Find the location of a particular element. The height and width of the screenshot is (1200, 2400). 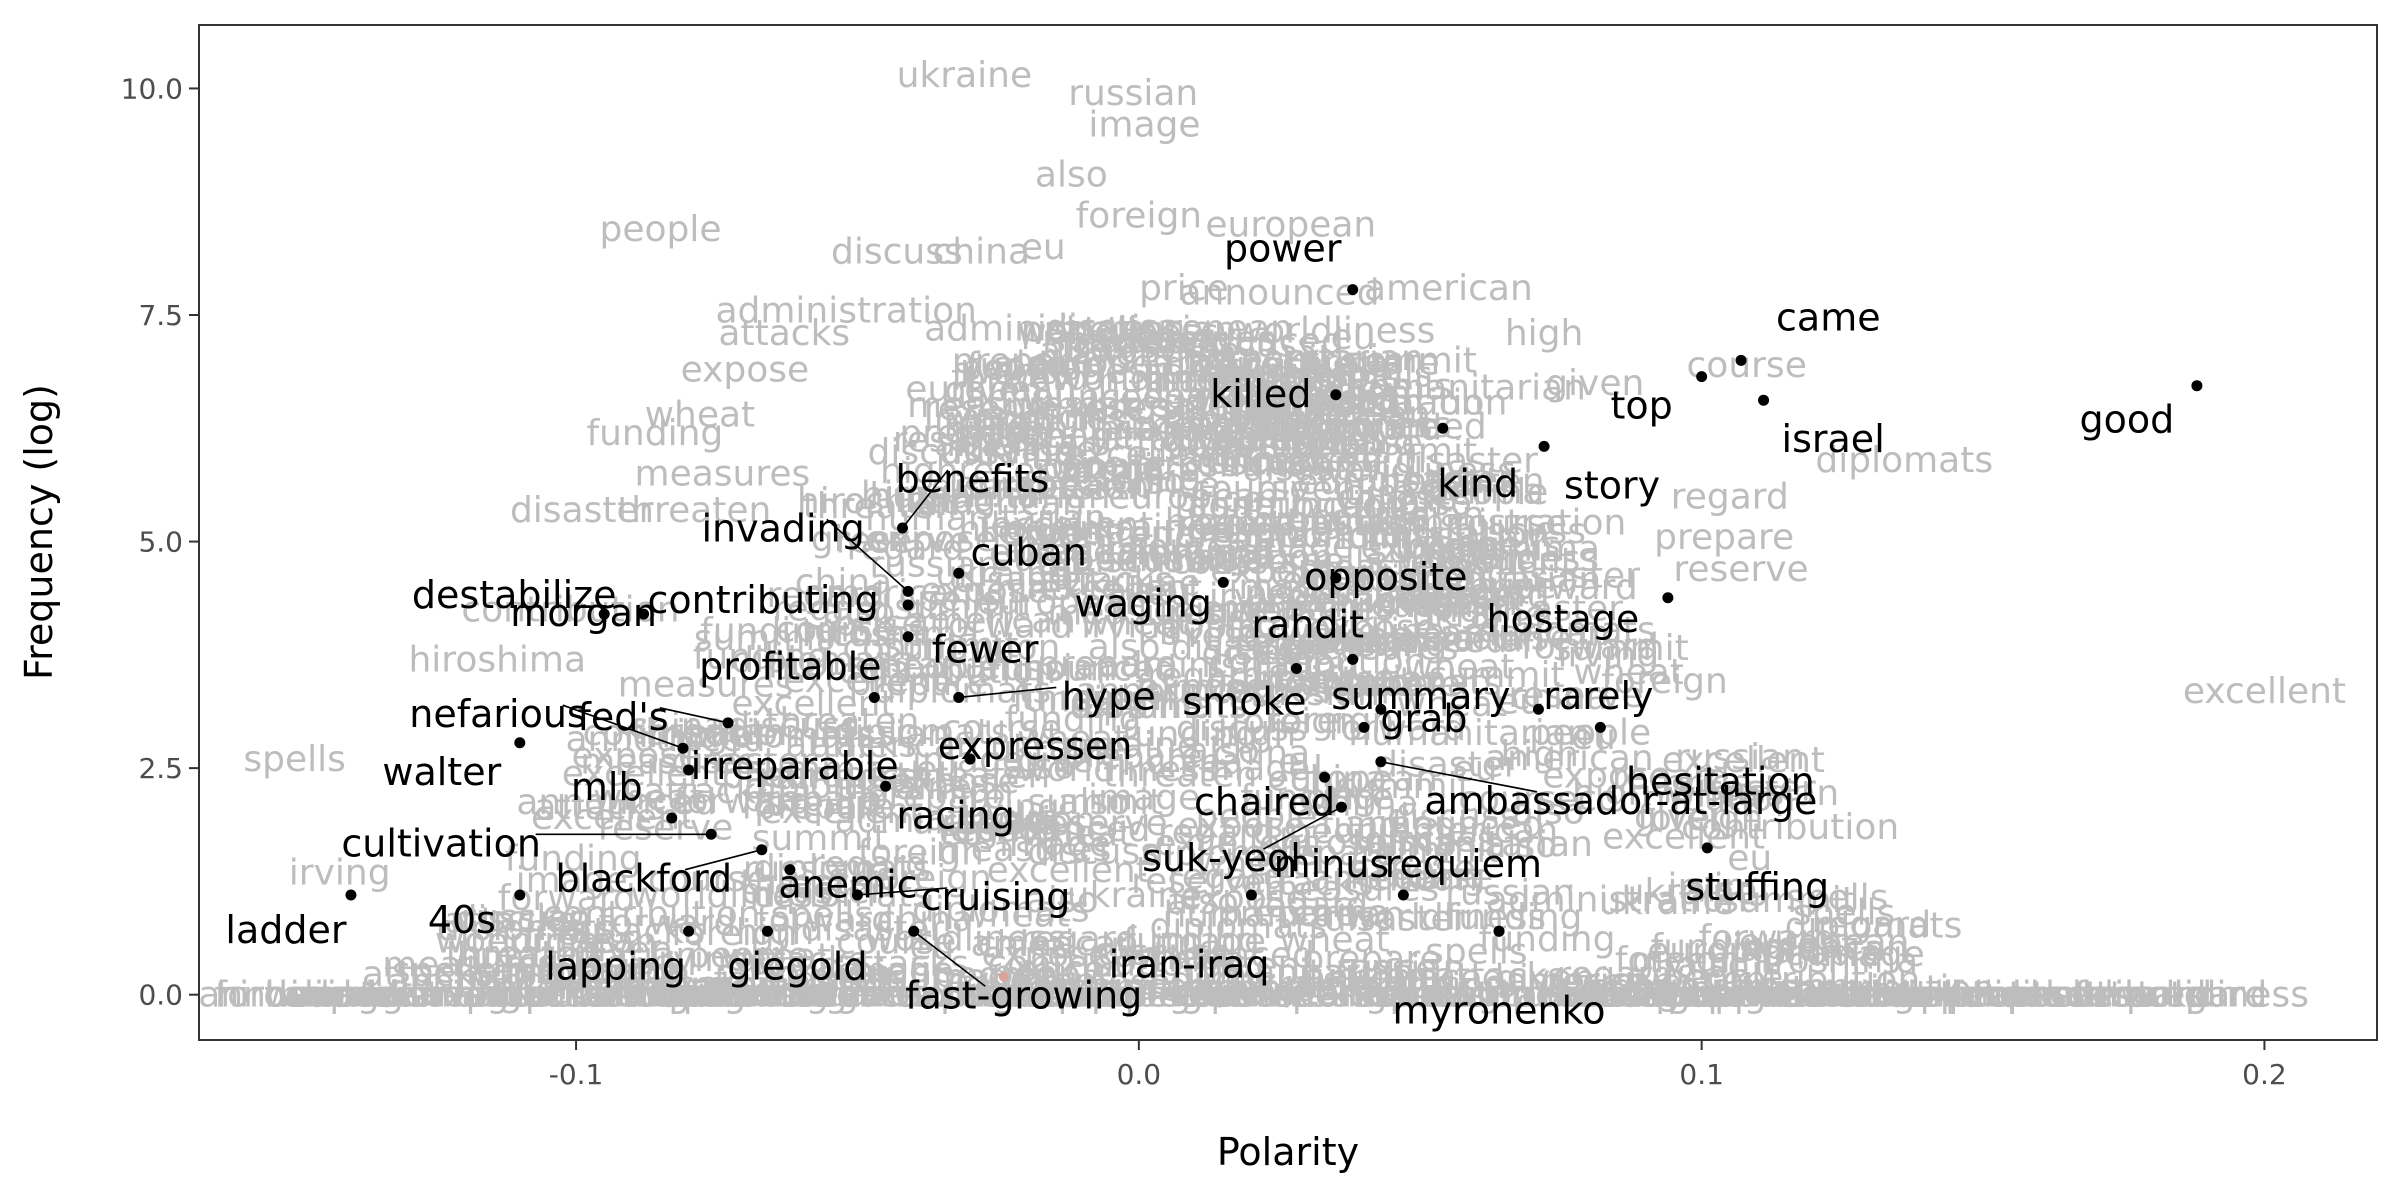

background-word: prepare is located at coordinates (1130, 470).